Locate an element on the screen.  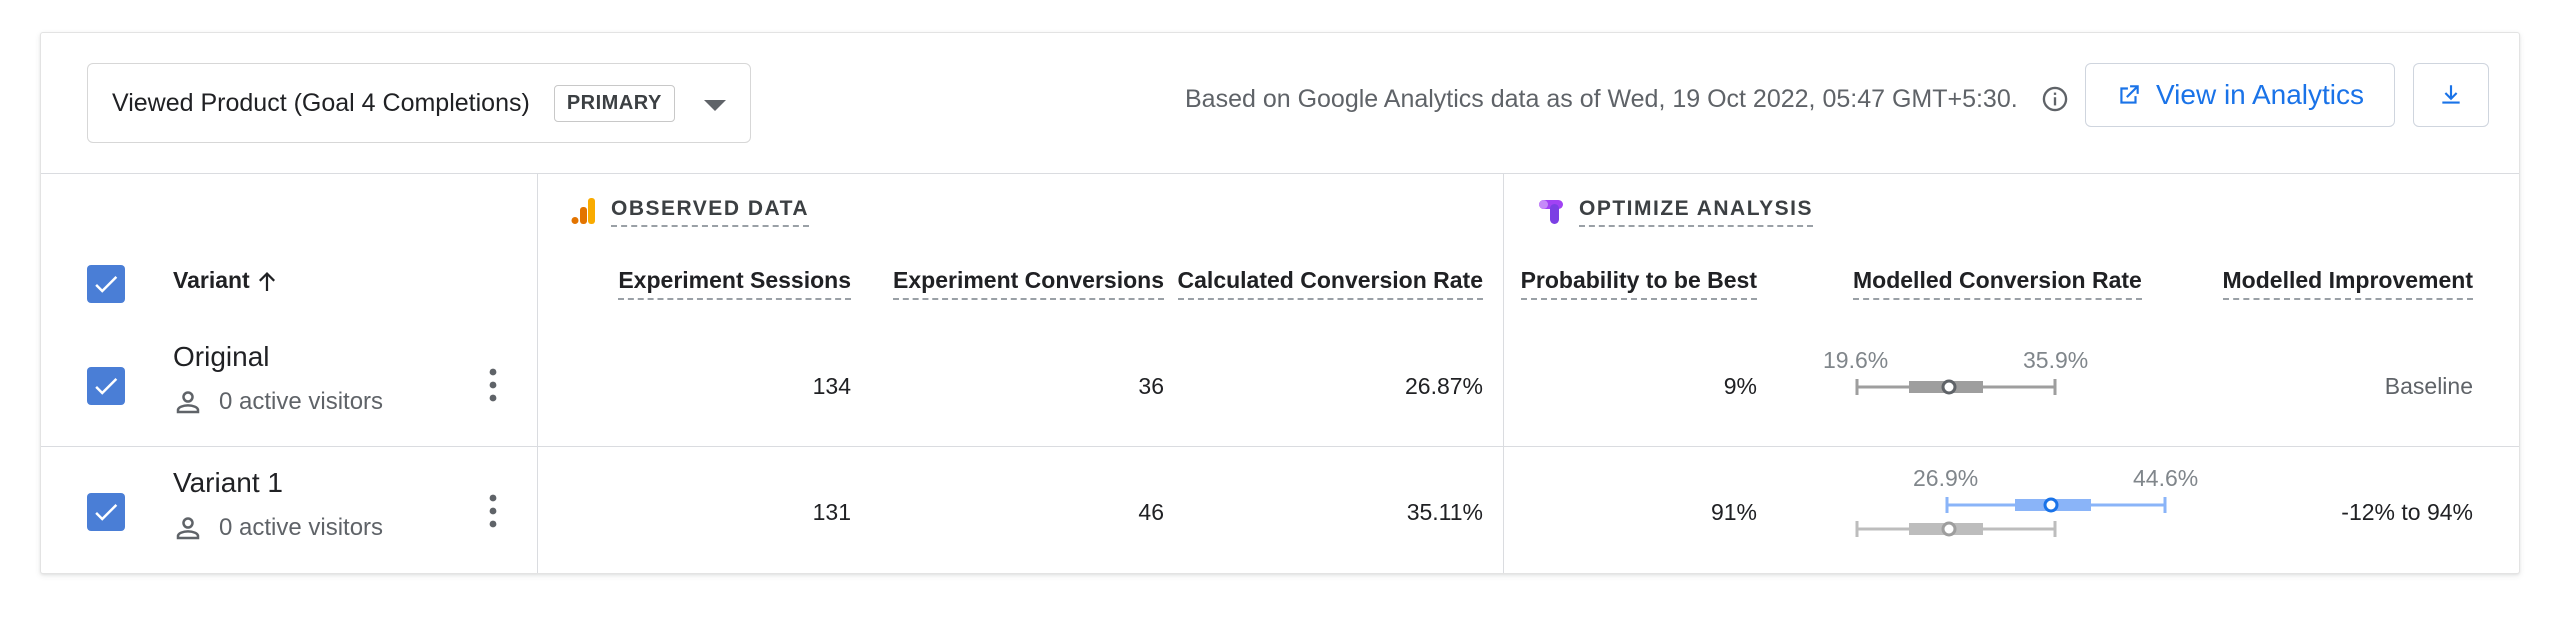
experiment-sessions-value: 134 is located at coordinates (831, 386).